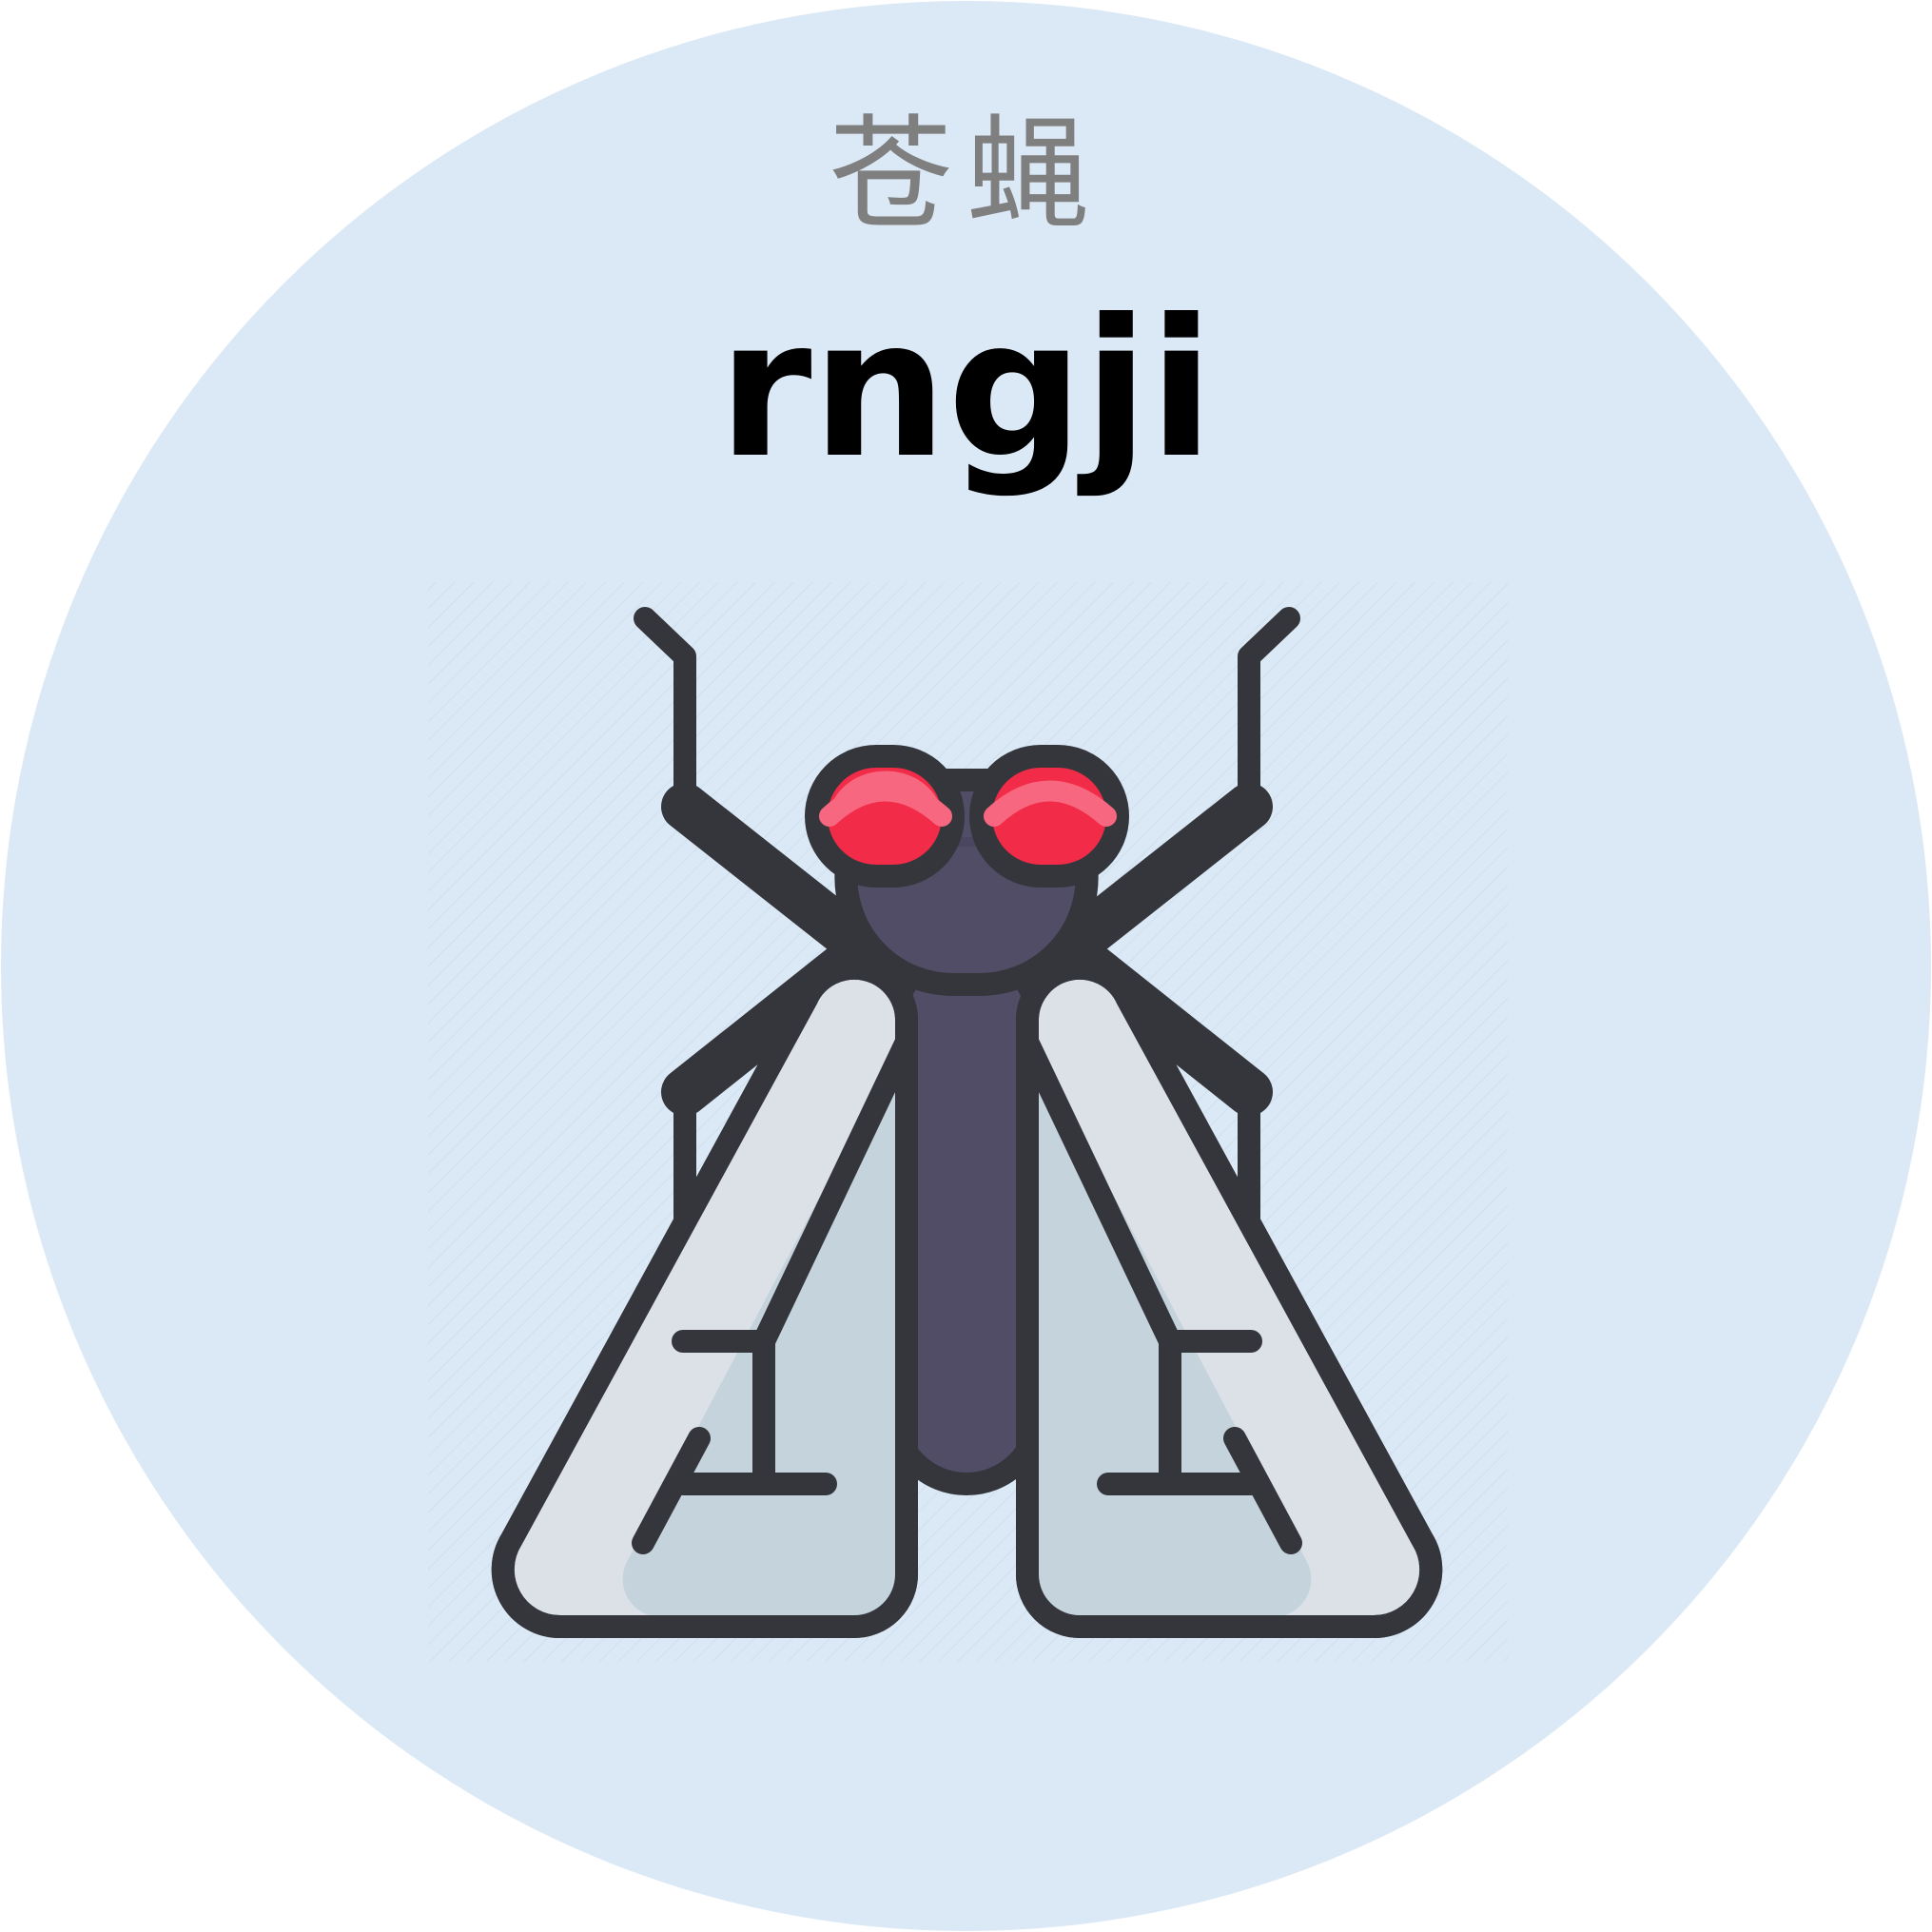 This screenshot has width=1932, height=1932. I want to click on left-antenna, so click(665, 713).